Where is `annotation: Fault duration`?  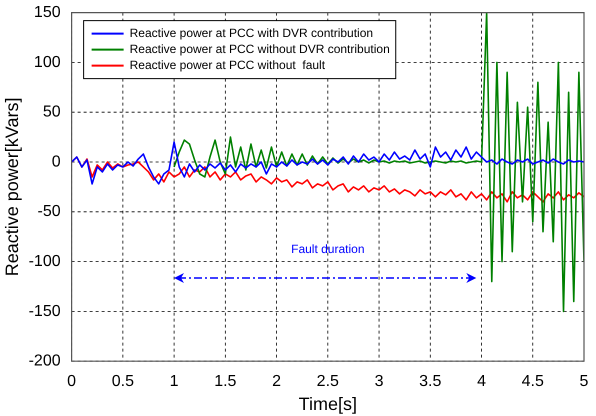 annotation: Fault duration is located at coordinates (328, 249).